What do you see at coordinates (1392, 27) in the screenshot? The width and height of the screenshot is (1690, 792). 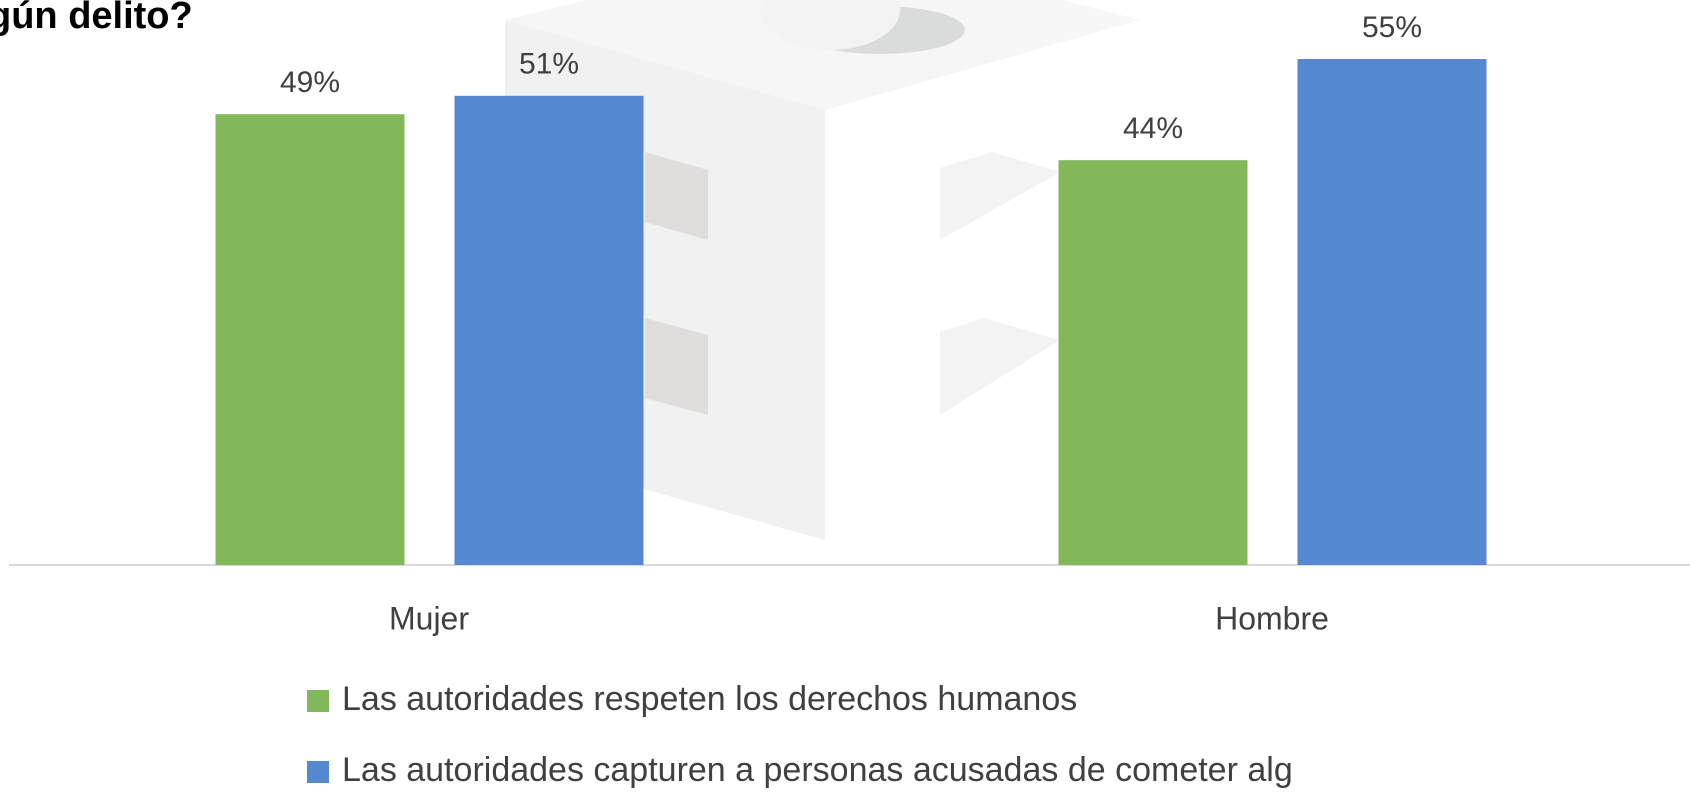 I see `data-label: 55%` at bounding box center [1392, 27].